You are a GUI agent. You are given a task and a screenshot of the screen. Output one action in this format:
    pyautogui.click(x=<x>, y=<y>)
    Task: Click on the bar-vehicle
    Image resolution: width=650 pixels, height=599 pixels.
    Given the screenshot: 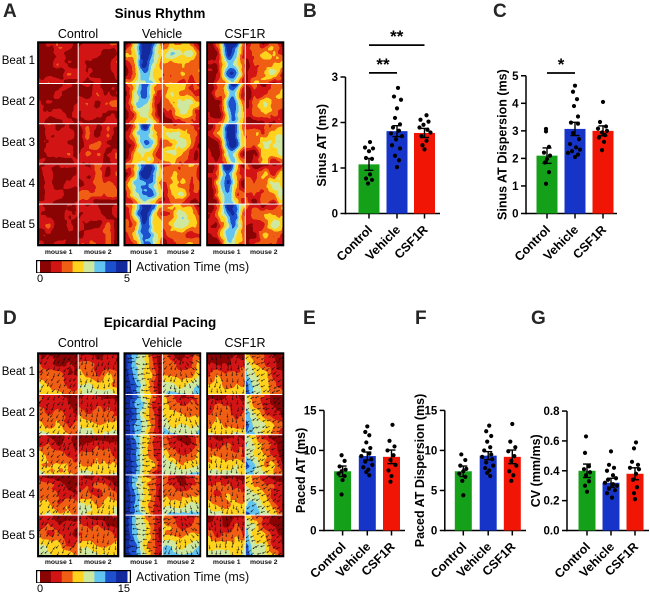 What is the action you would take?
    pyautogui.click(x=397, y=172)
    